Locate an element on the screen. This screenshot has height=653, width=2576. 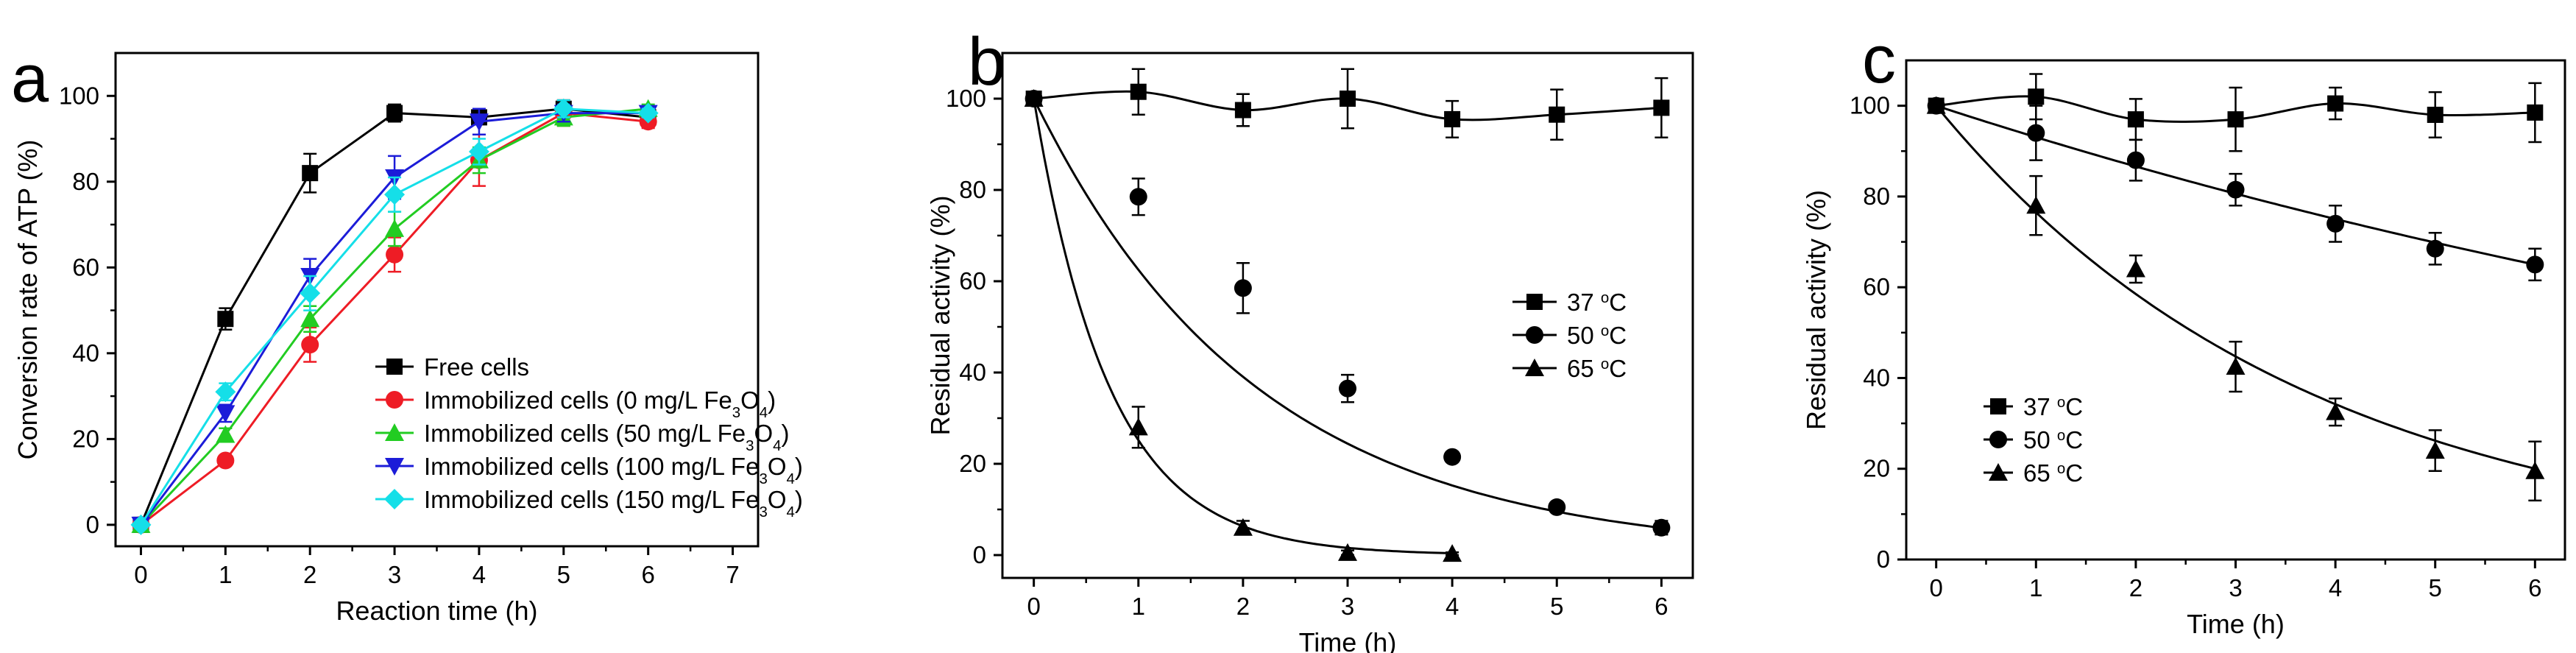
legend-label: Immobilized cells (50 mg/L Fe3O4) is located at coordinates (607, 437).